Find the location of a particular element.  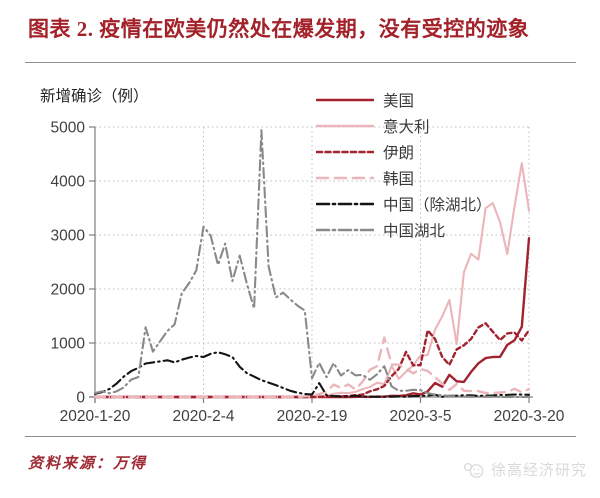

legend-item-usa: 美国 is located at coordinates (404, 100).